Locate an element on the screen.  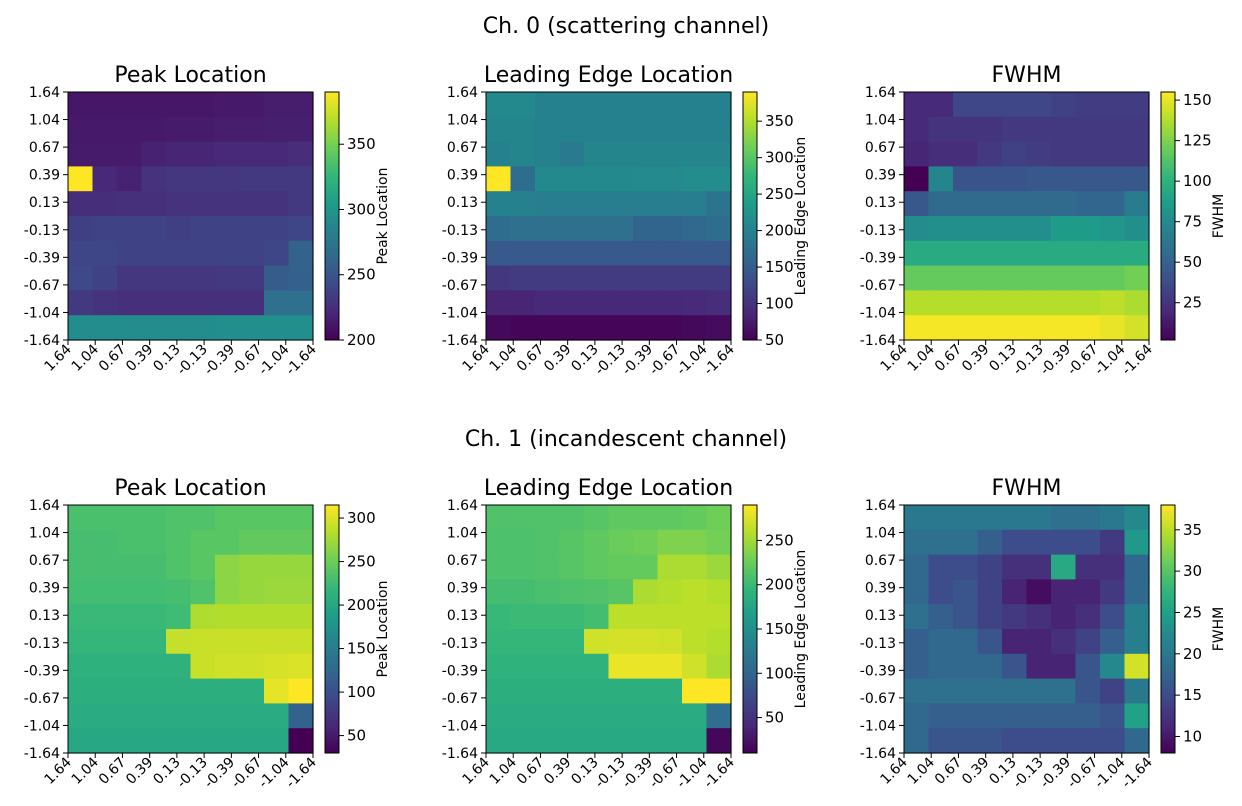
x-tick-label: -0.67 is located at coordinates (1082, 773).